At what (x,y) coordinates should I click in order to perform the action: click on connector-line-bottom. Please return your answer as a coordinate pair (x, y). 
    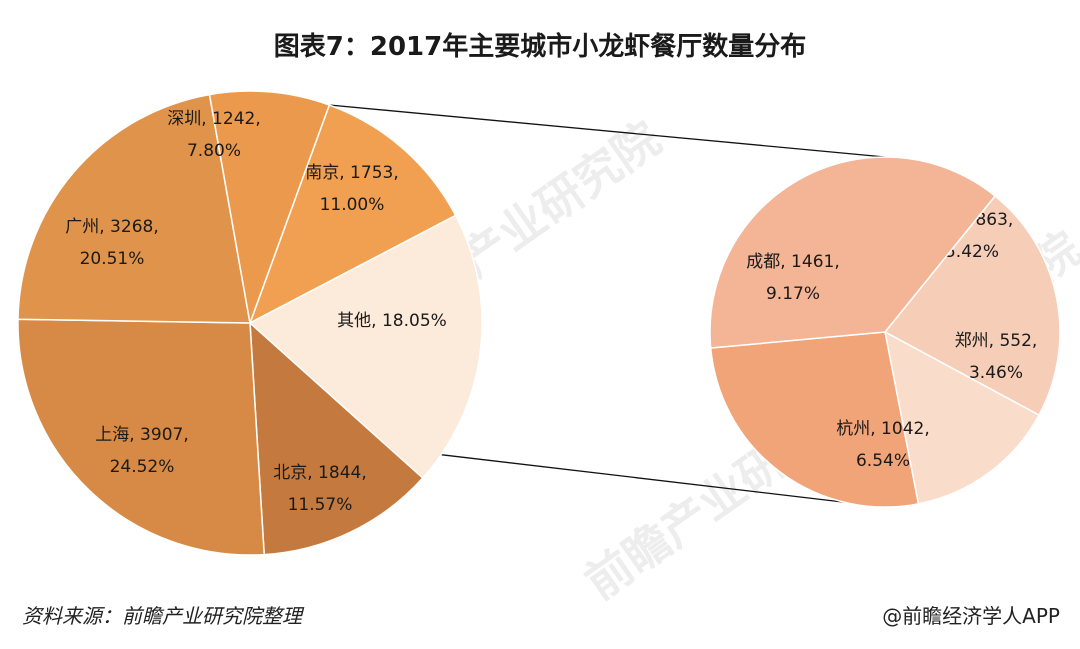
    Looking at the image, I should click on (663, 481).